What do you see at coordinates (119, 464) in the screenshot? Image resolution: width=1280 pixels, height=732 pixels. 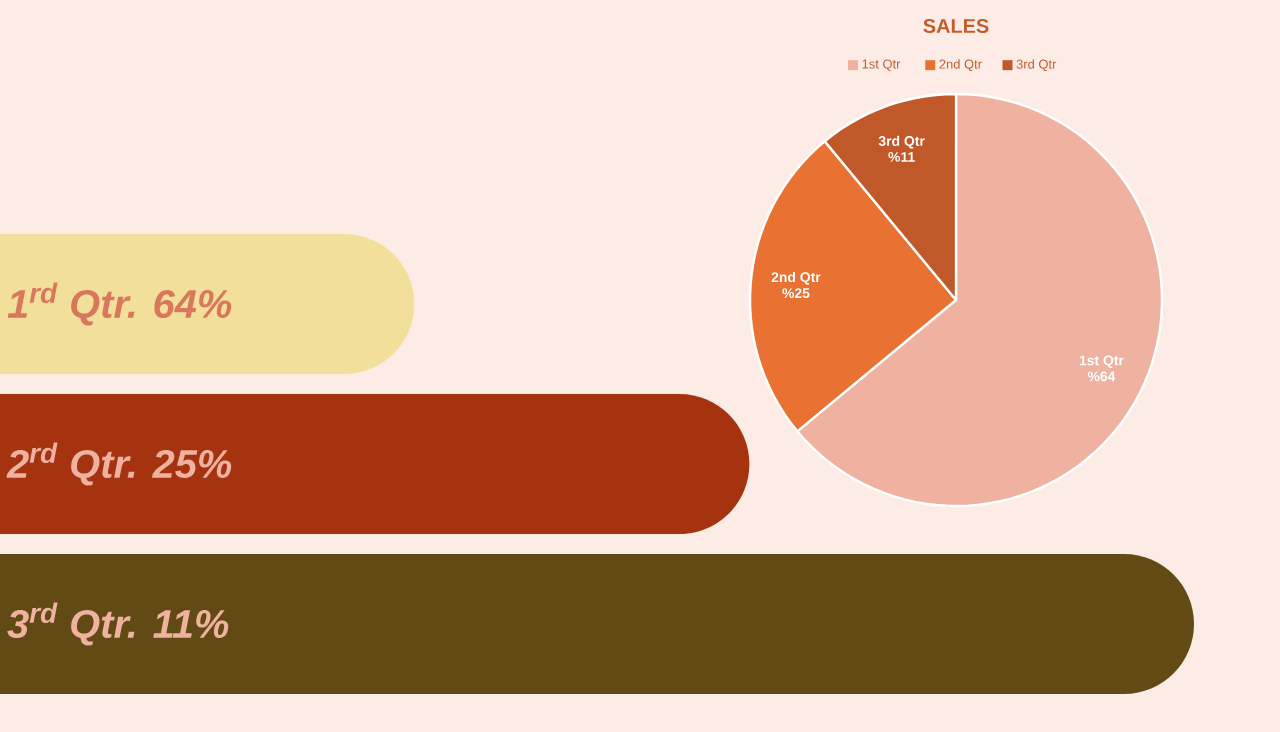 I see `annotation: 2$^{rd}$ Qtr. 25%` at bounding box center [119, 464].